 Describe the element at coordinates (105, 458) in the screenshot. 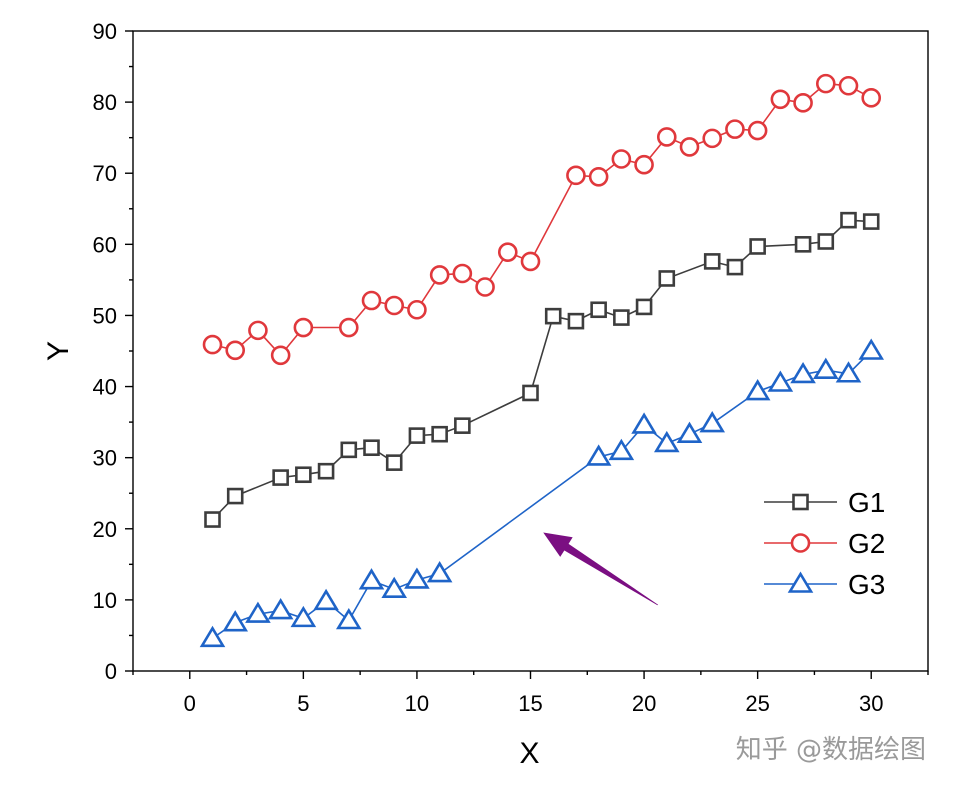

I see `y-tick-label: 30` at that location.